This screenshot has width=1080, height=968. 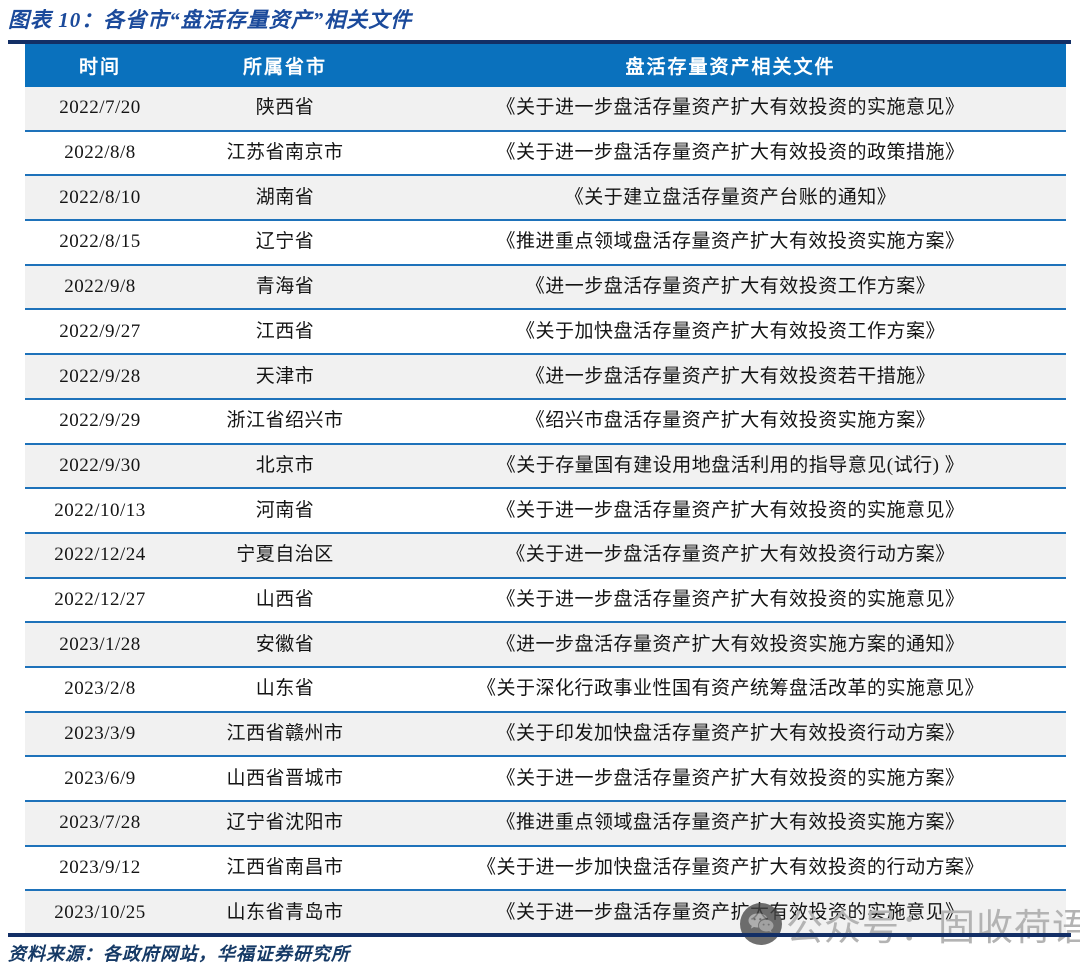 I want to click on cell-region: 山东省, so click(x=285, y=689).